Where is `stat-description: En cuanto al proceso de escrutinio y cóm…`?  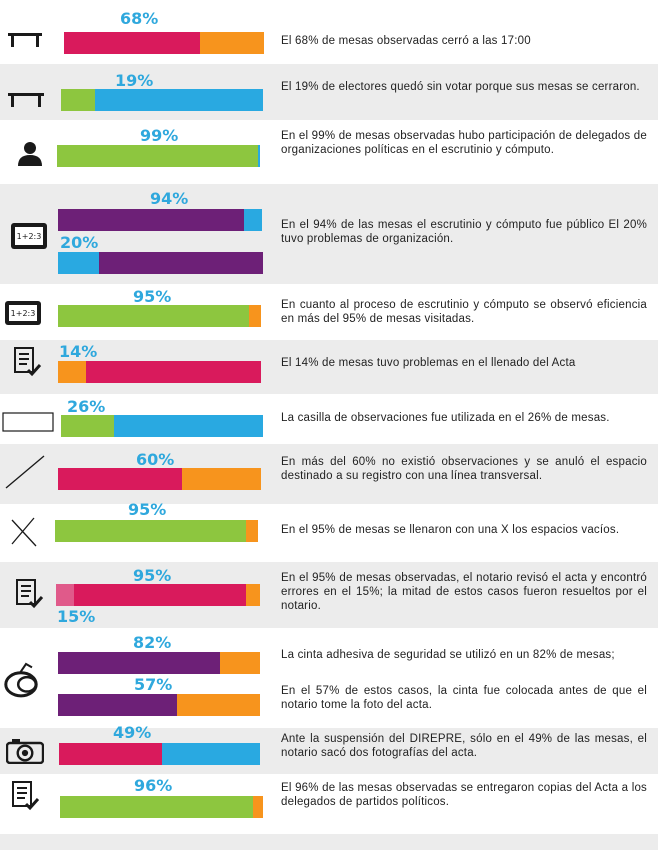
stat-description: En cuanto al proceso de escrutinio y cóm… is located at coordinates (464, 312).